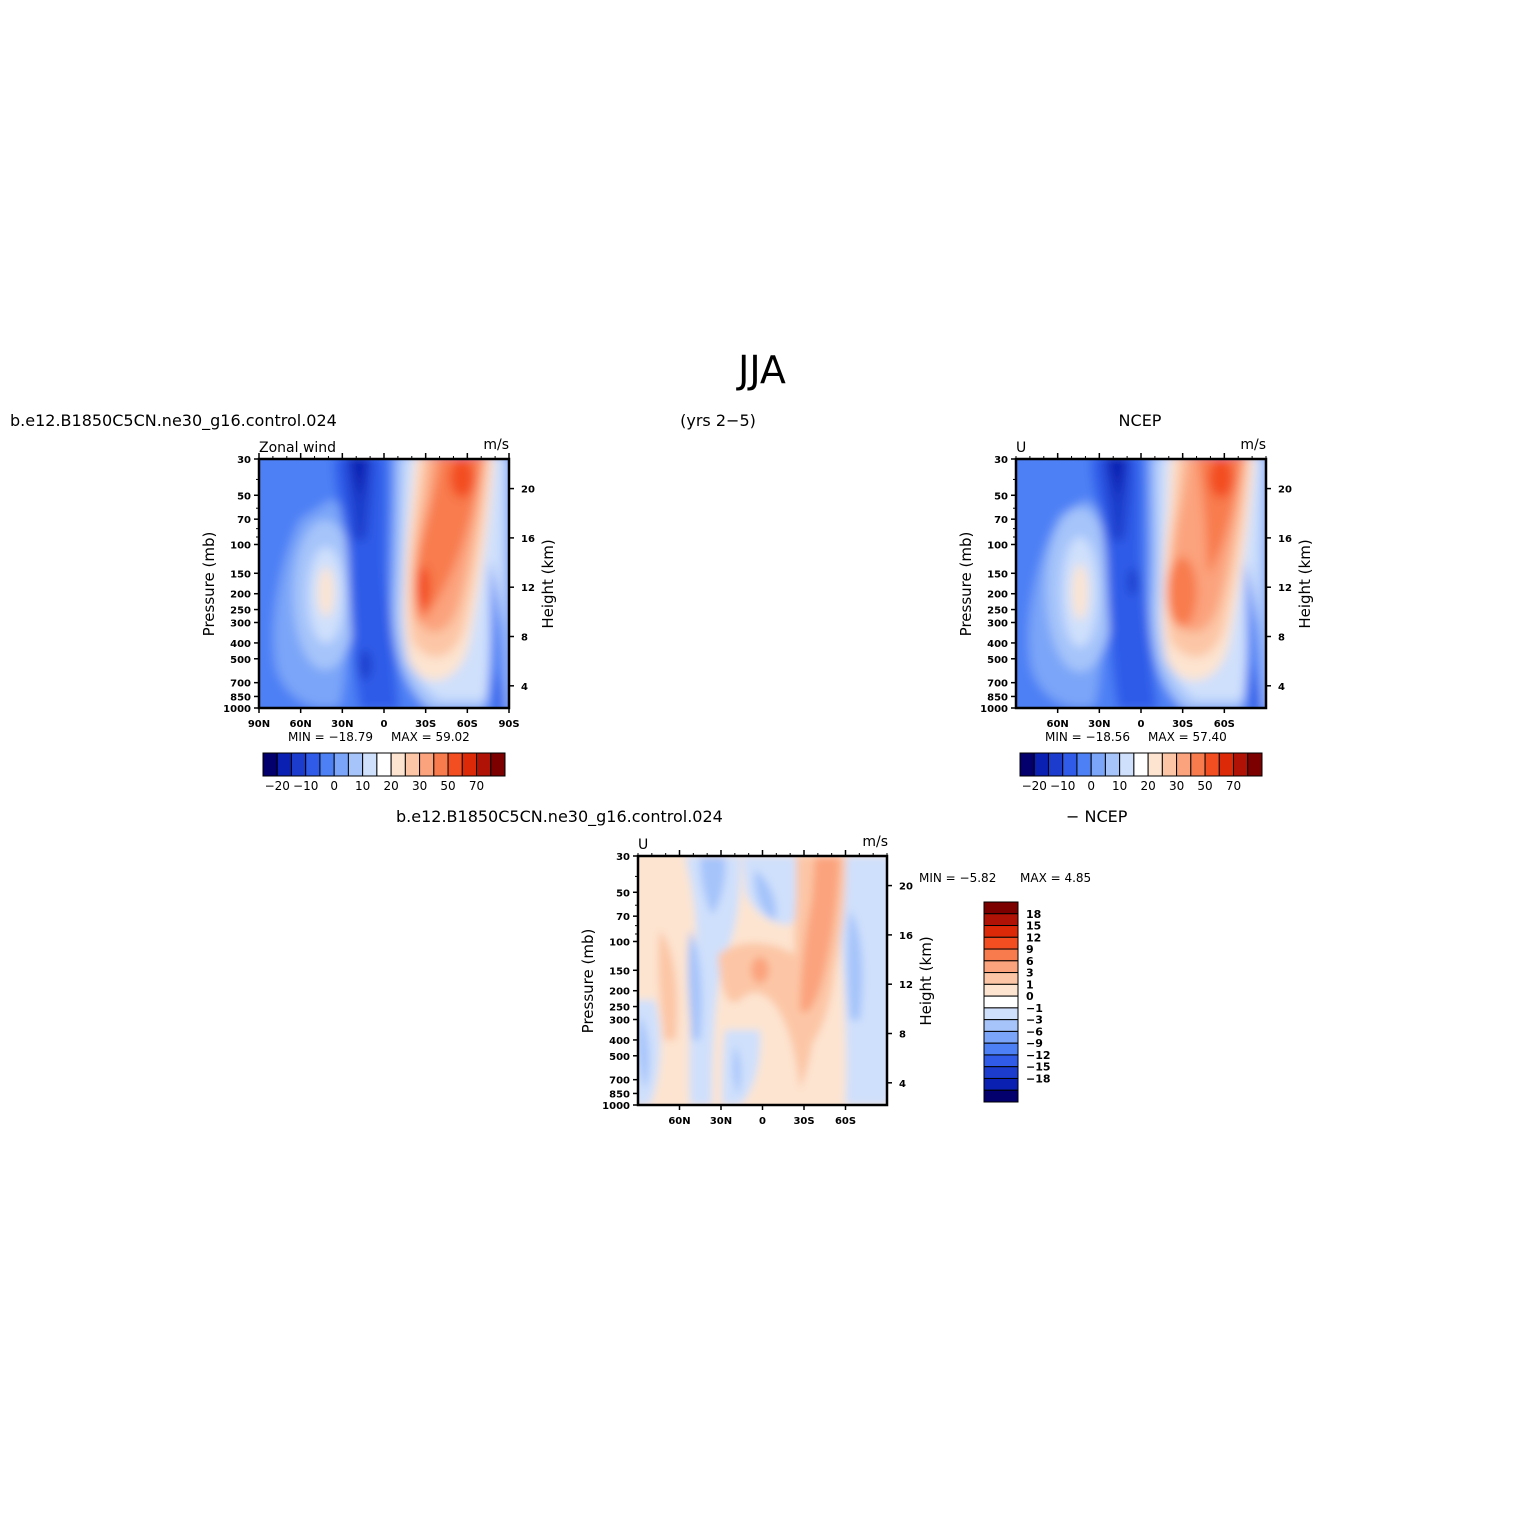 Image resolution: width=1525 pixels, height=1525 pixels. I want to click on panel-title-left: U, so click(643, 845).